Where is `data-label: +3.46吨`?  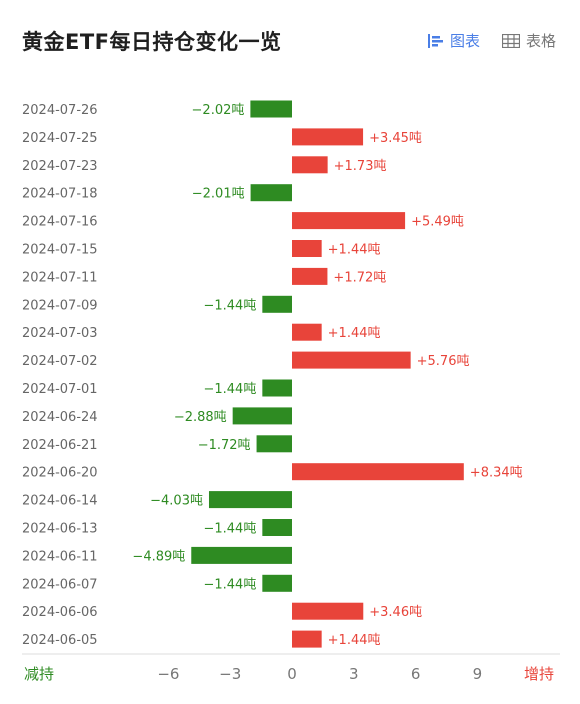
data-label: +3.46吨 is located at coordinates (395, 612).